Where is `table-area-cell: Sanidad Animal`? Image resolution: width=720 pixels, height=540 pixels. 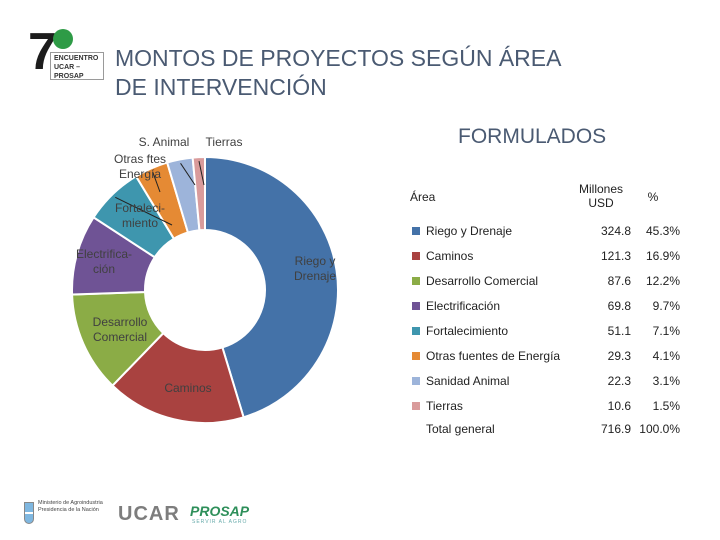
table-area-cell: Sanidad Animal is located at coordinates (468, 381).